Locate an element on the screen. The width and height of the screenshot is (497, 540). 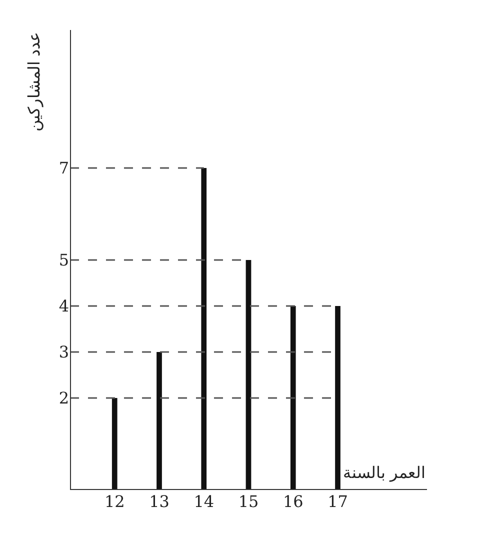
y-tick-label: 5 is located at coordinates (63, 260).